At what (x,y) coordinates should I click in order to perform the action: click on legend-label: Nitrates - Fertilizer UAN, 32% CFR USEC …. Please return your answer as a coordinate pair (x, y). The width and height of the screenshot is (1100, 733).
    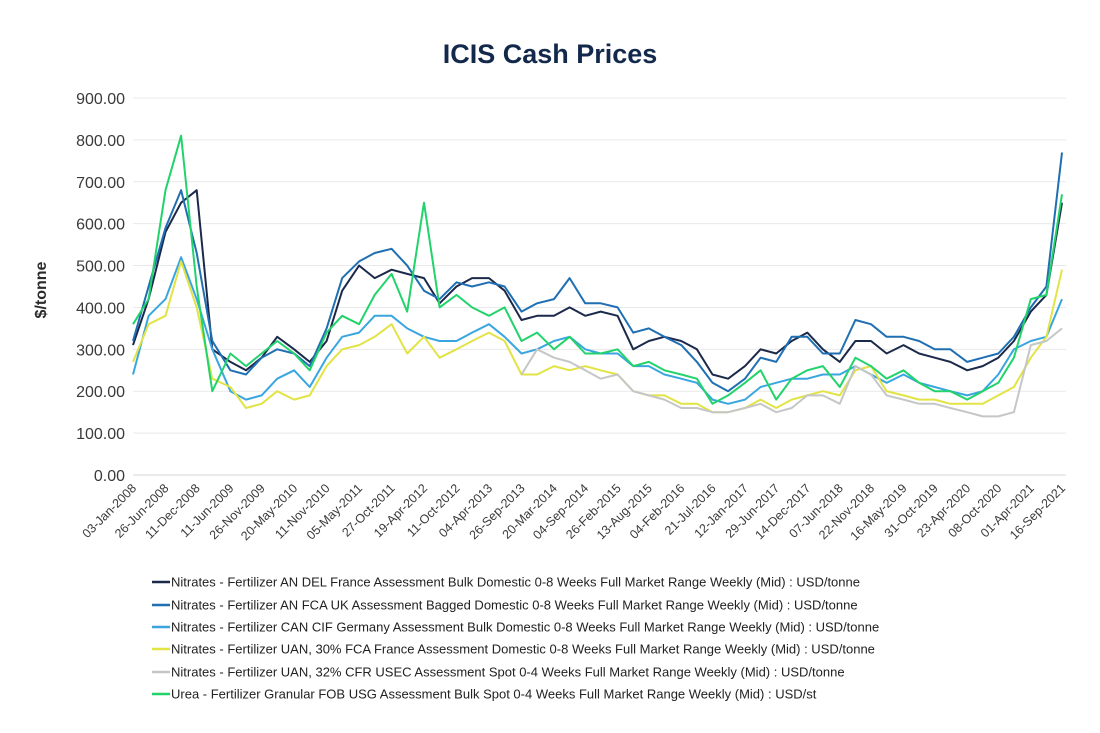
    Looking at the image, I should click on (508, 672).